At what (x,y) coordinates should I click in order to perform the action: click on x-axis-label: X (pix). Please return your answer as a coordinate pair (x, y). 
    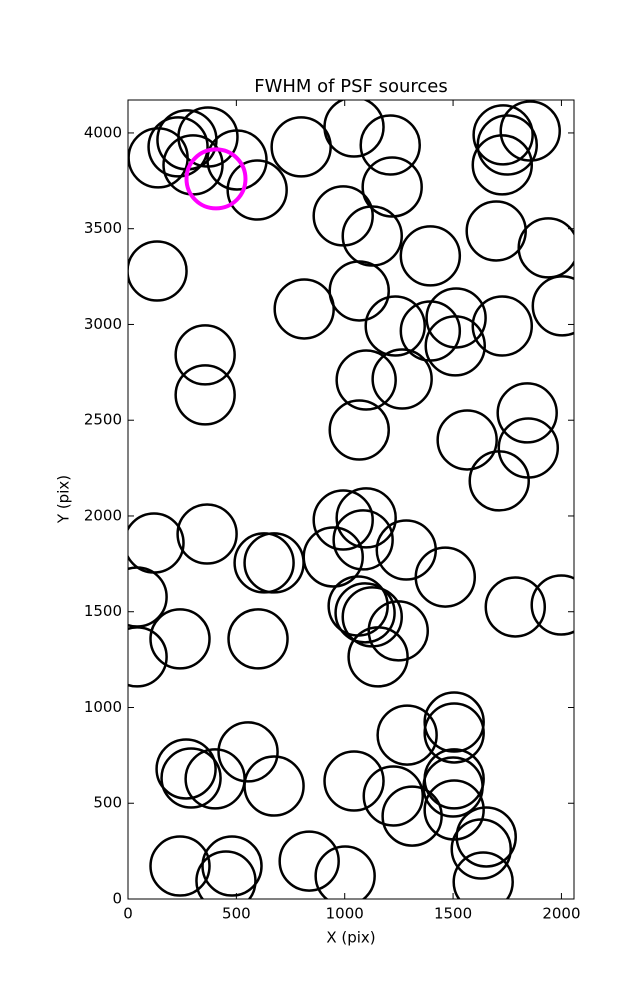
    Looking at the image, I should click on (350, 938).